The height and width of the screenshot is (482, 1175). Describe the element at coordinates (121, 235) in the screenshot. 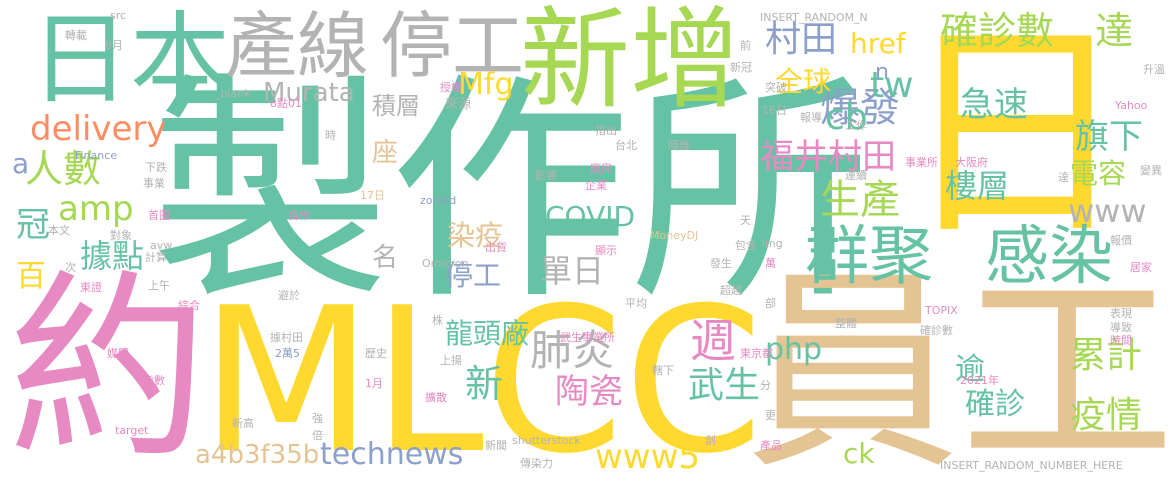

I see `word-duixiang: 對象` at that location.